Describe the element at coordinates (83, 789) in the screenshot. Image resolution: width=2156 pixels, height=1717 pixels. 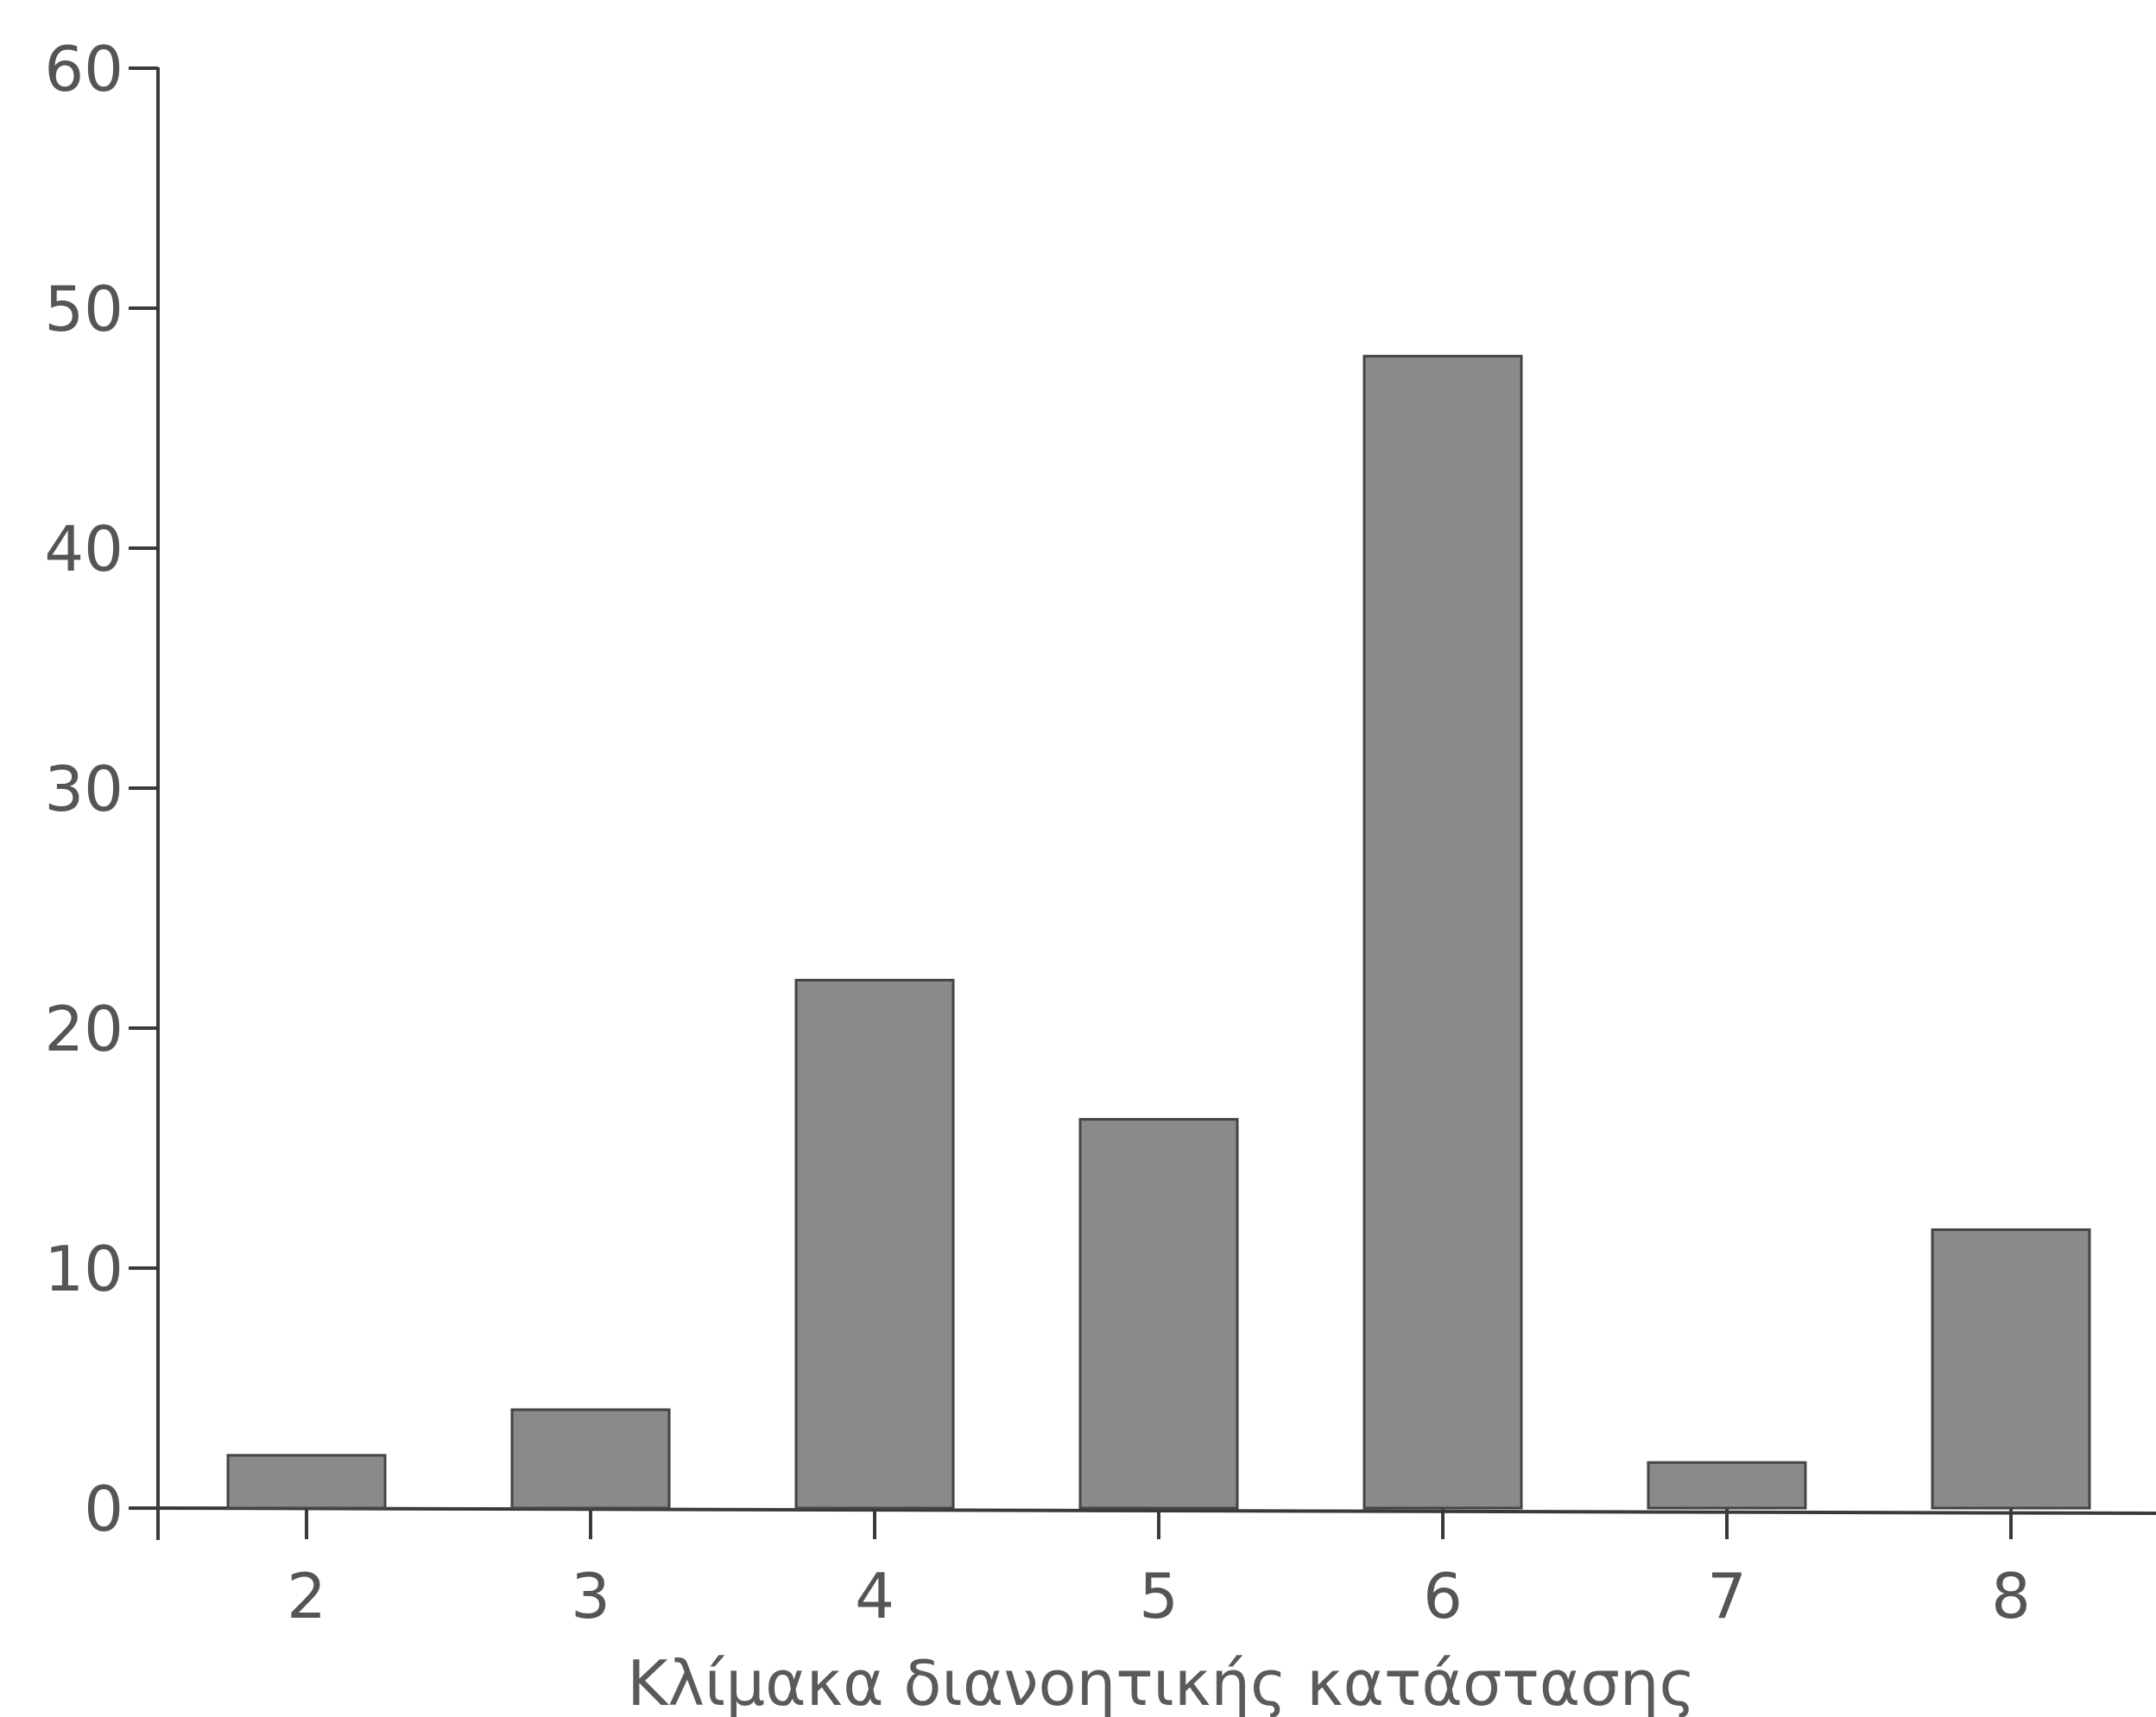
I see `y-tick-label: 30` at that location.